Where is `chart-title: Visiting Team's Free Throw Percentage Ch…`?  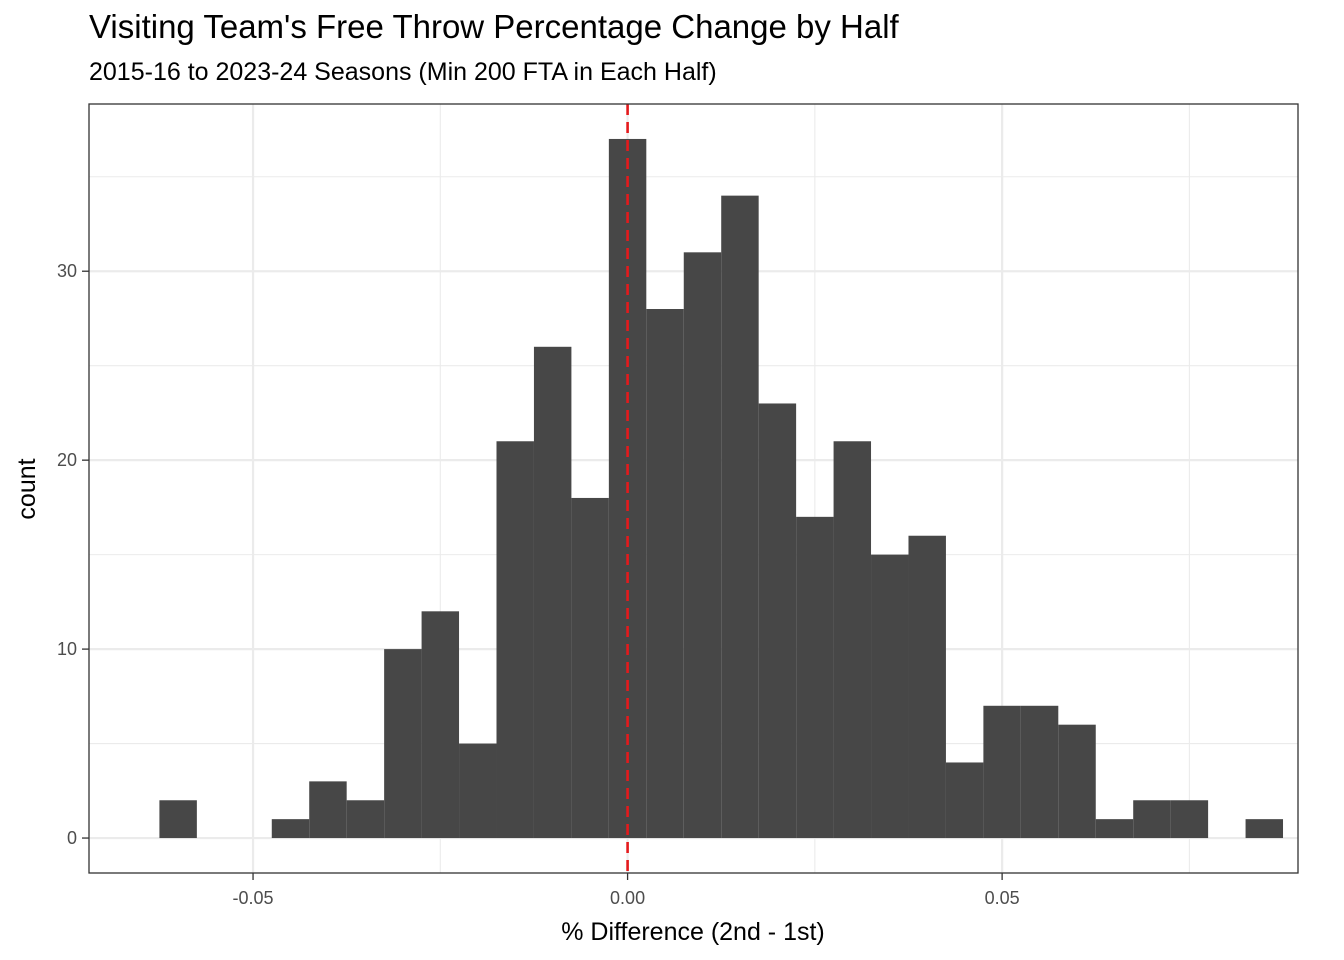
chart-title: Visiting Team's Free Throw Percentage Ch… is located at coordinates (494, 26).